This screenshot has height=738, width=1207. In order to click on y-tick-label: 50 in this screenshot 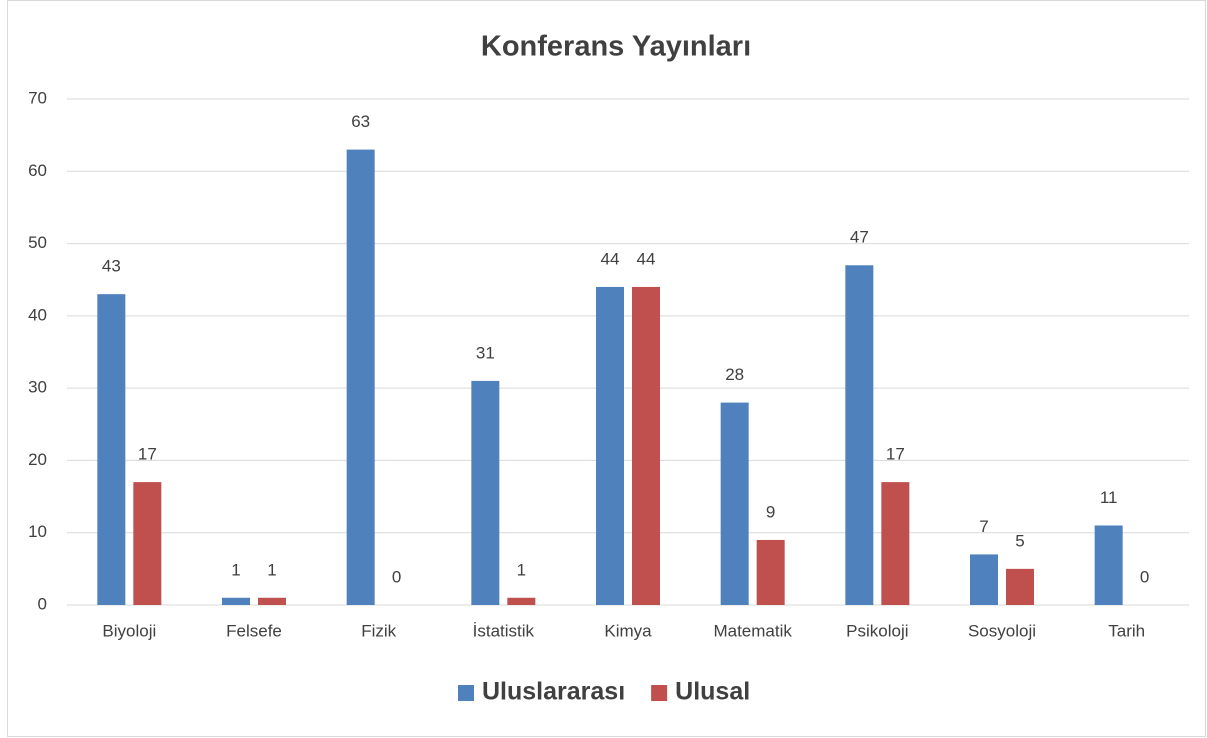, I will do `click(37, 242)`.